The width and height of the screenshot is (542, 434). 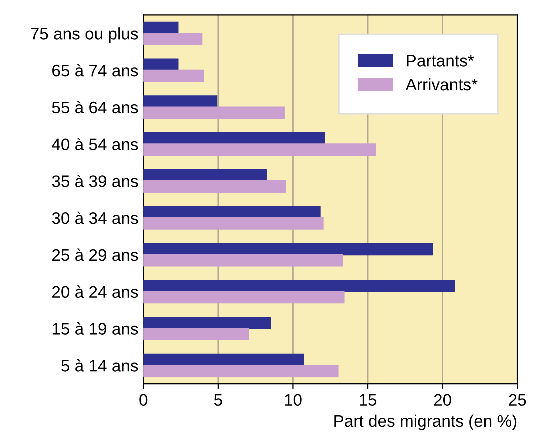 I want to click on x-tick-label: 10, so click(x=293, y=400).